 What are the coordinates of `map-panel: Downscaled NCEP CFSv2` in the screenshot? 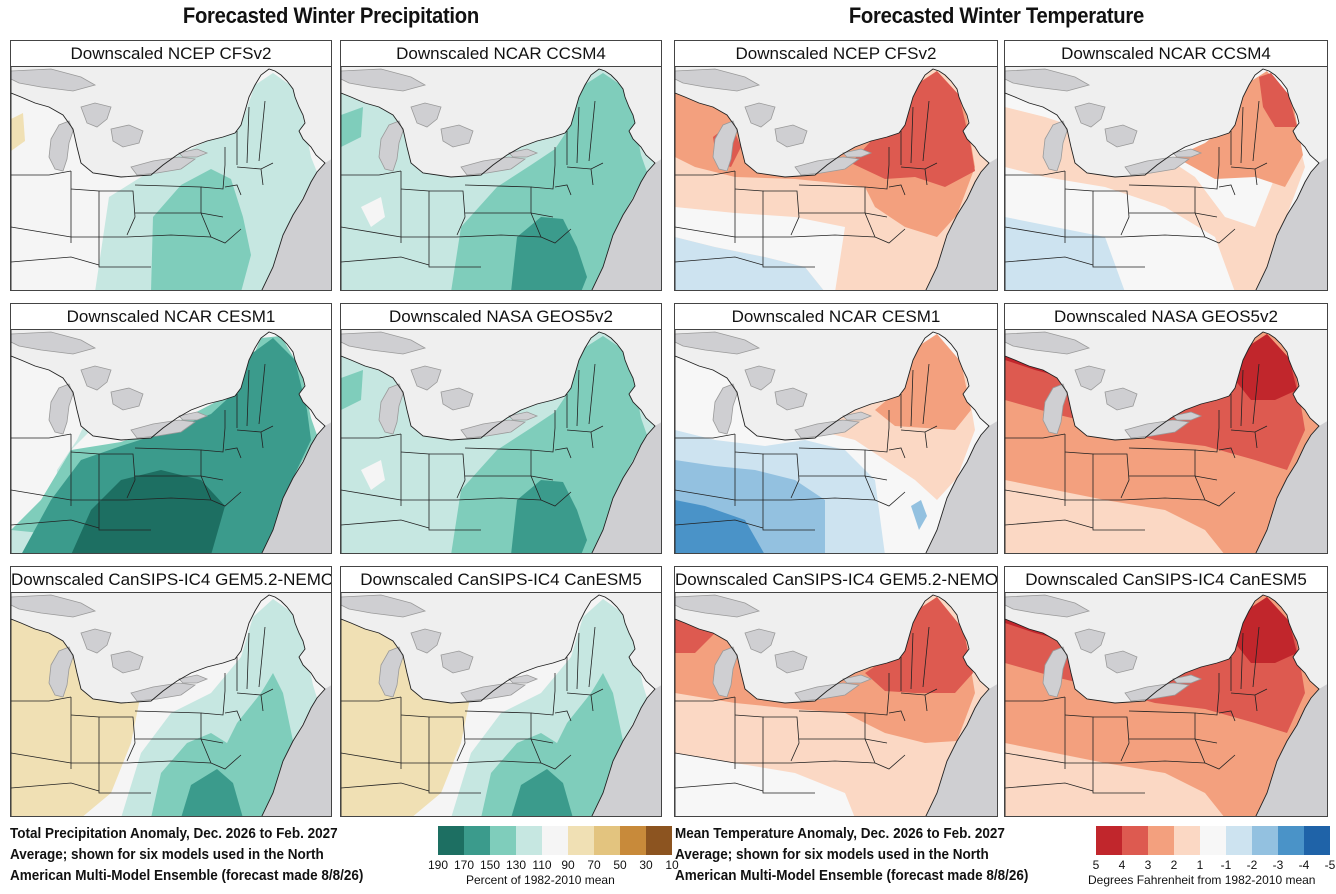 It's located at (836, 165).